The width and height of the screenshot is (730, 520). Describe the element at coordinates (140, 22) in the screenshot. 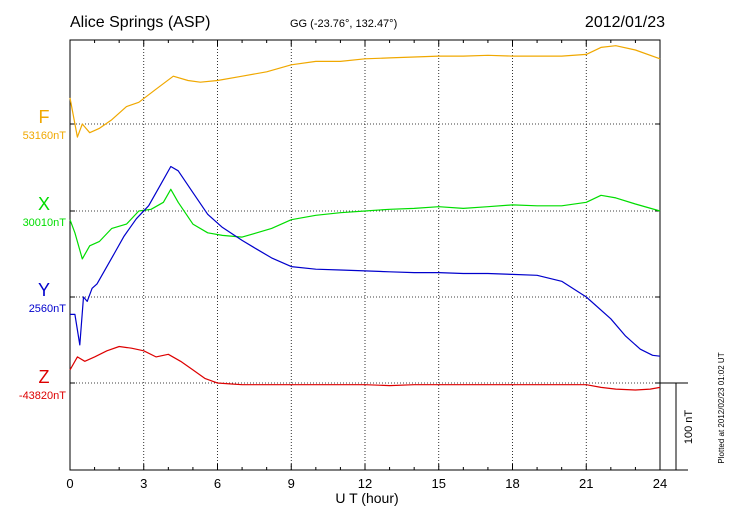

I see `station-title: Alice Springs (ASP)` at that location.